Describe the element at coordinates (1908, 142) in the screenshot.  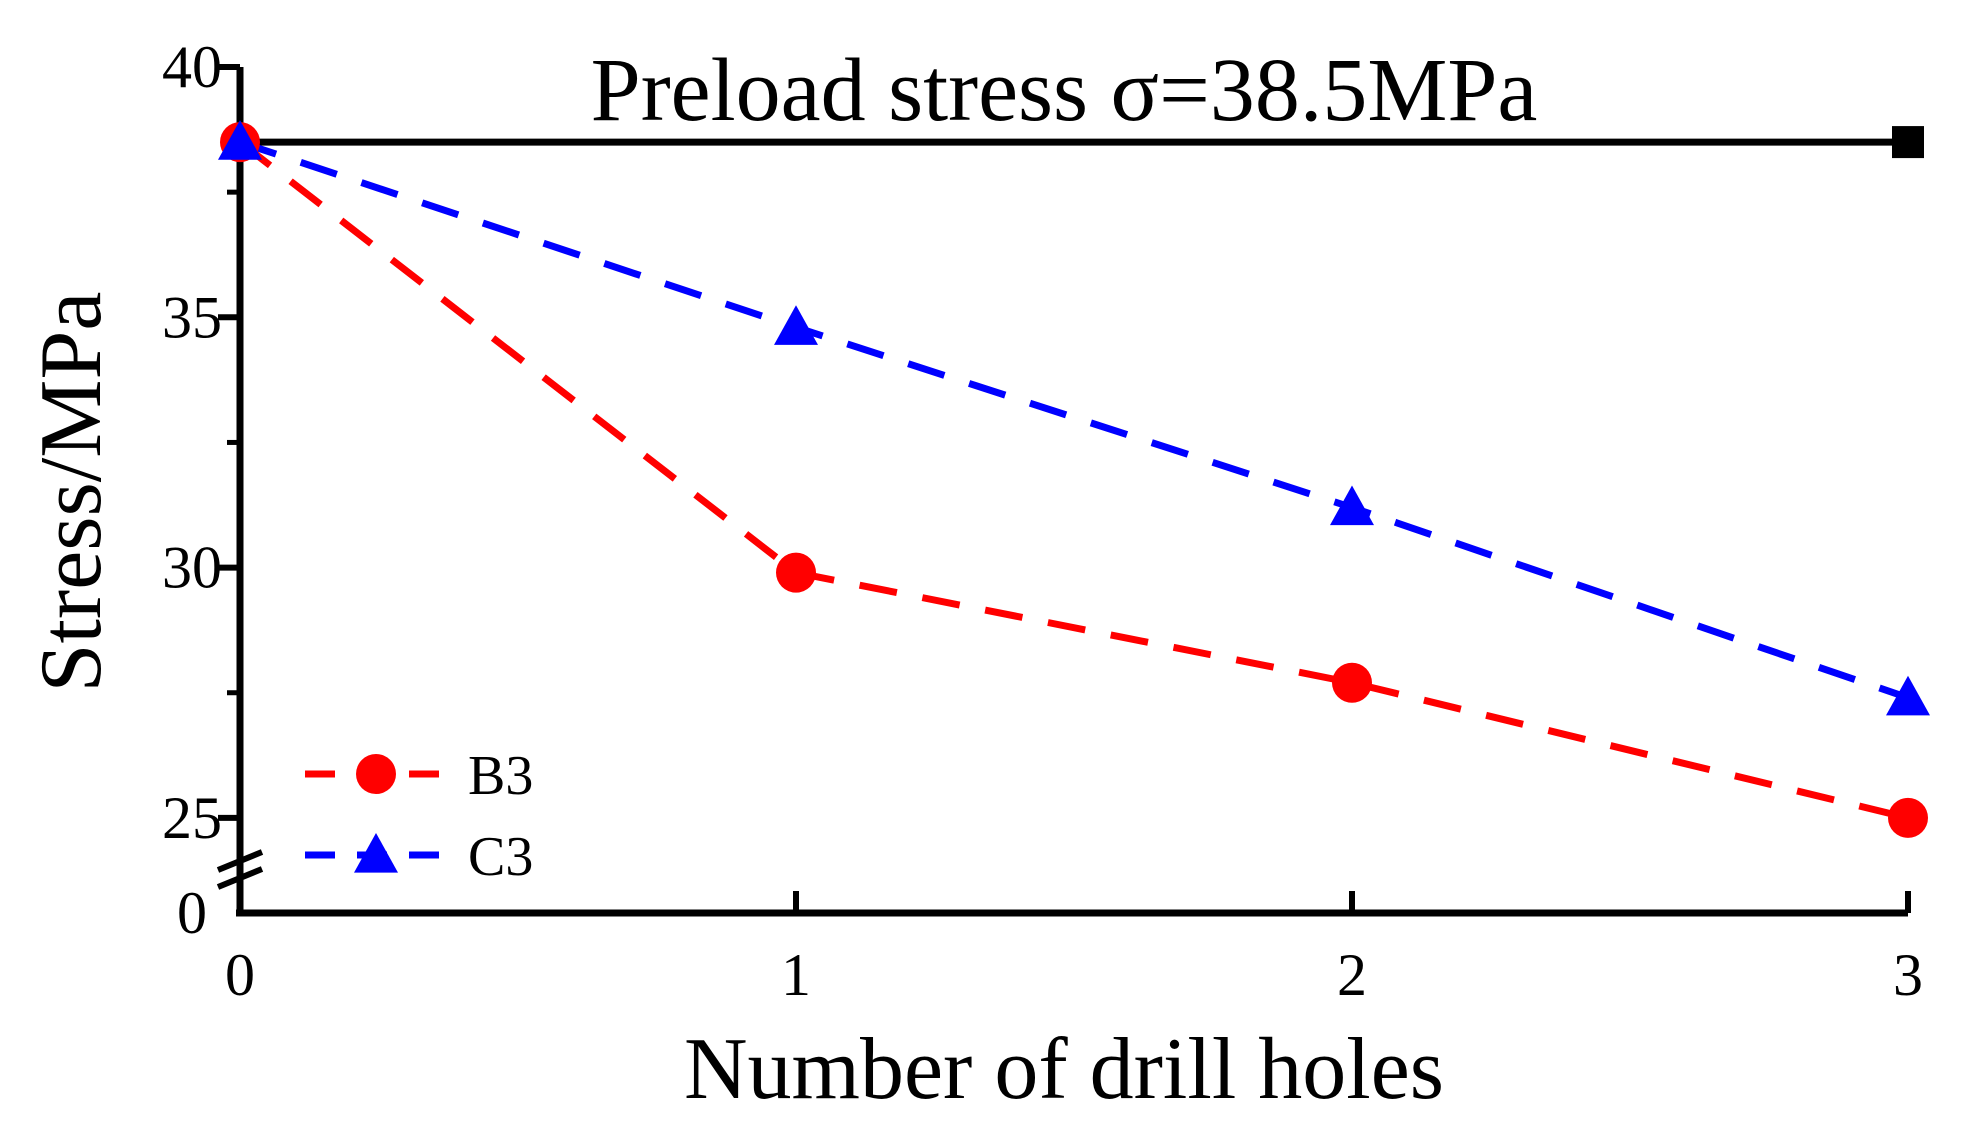
I see `preload-marker` at that location.